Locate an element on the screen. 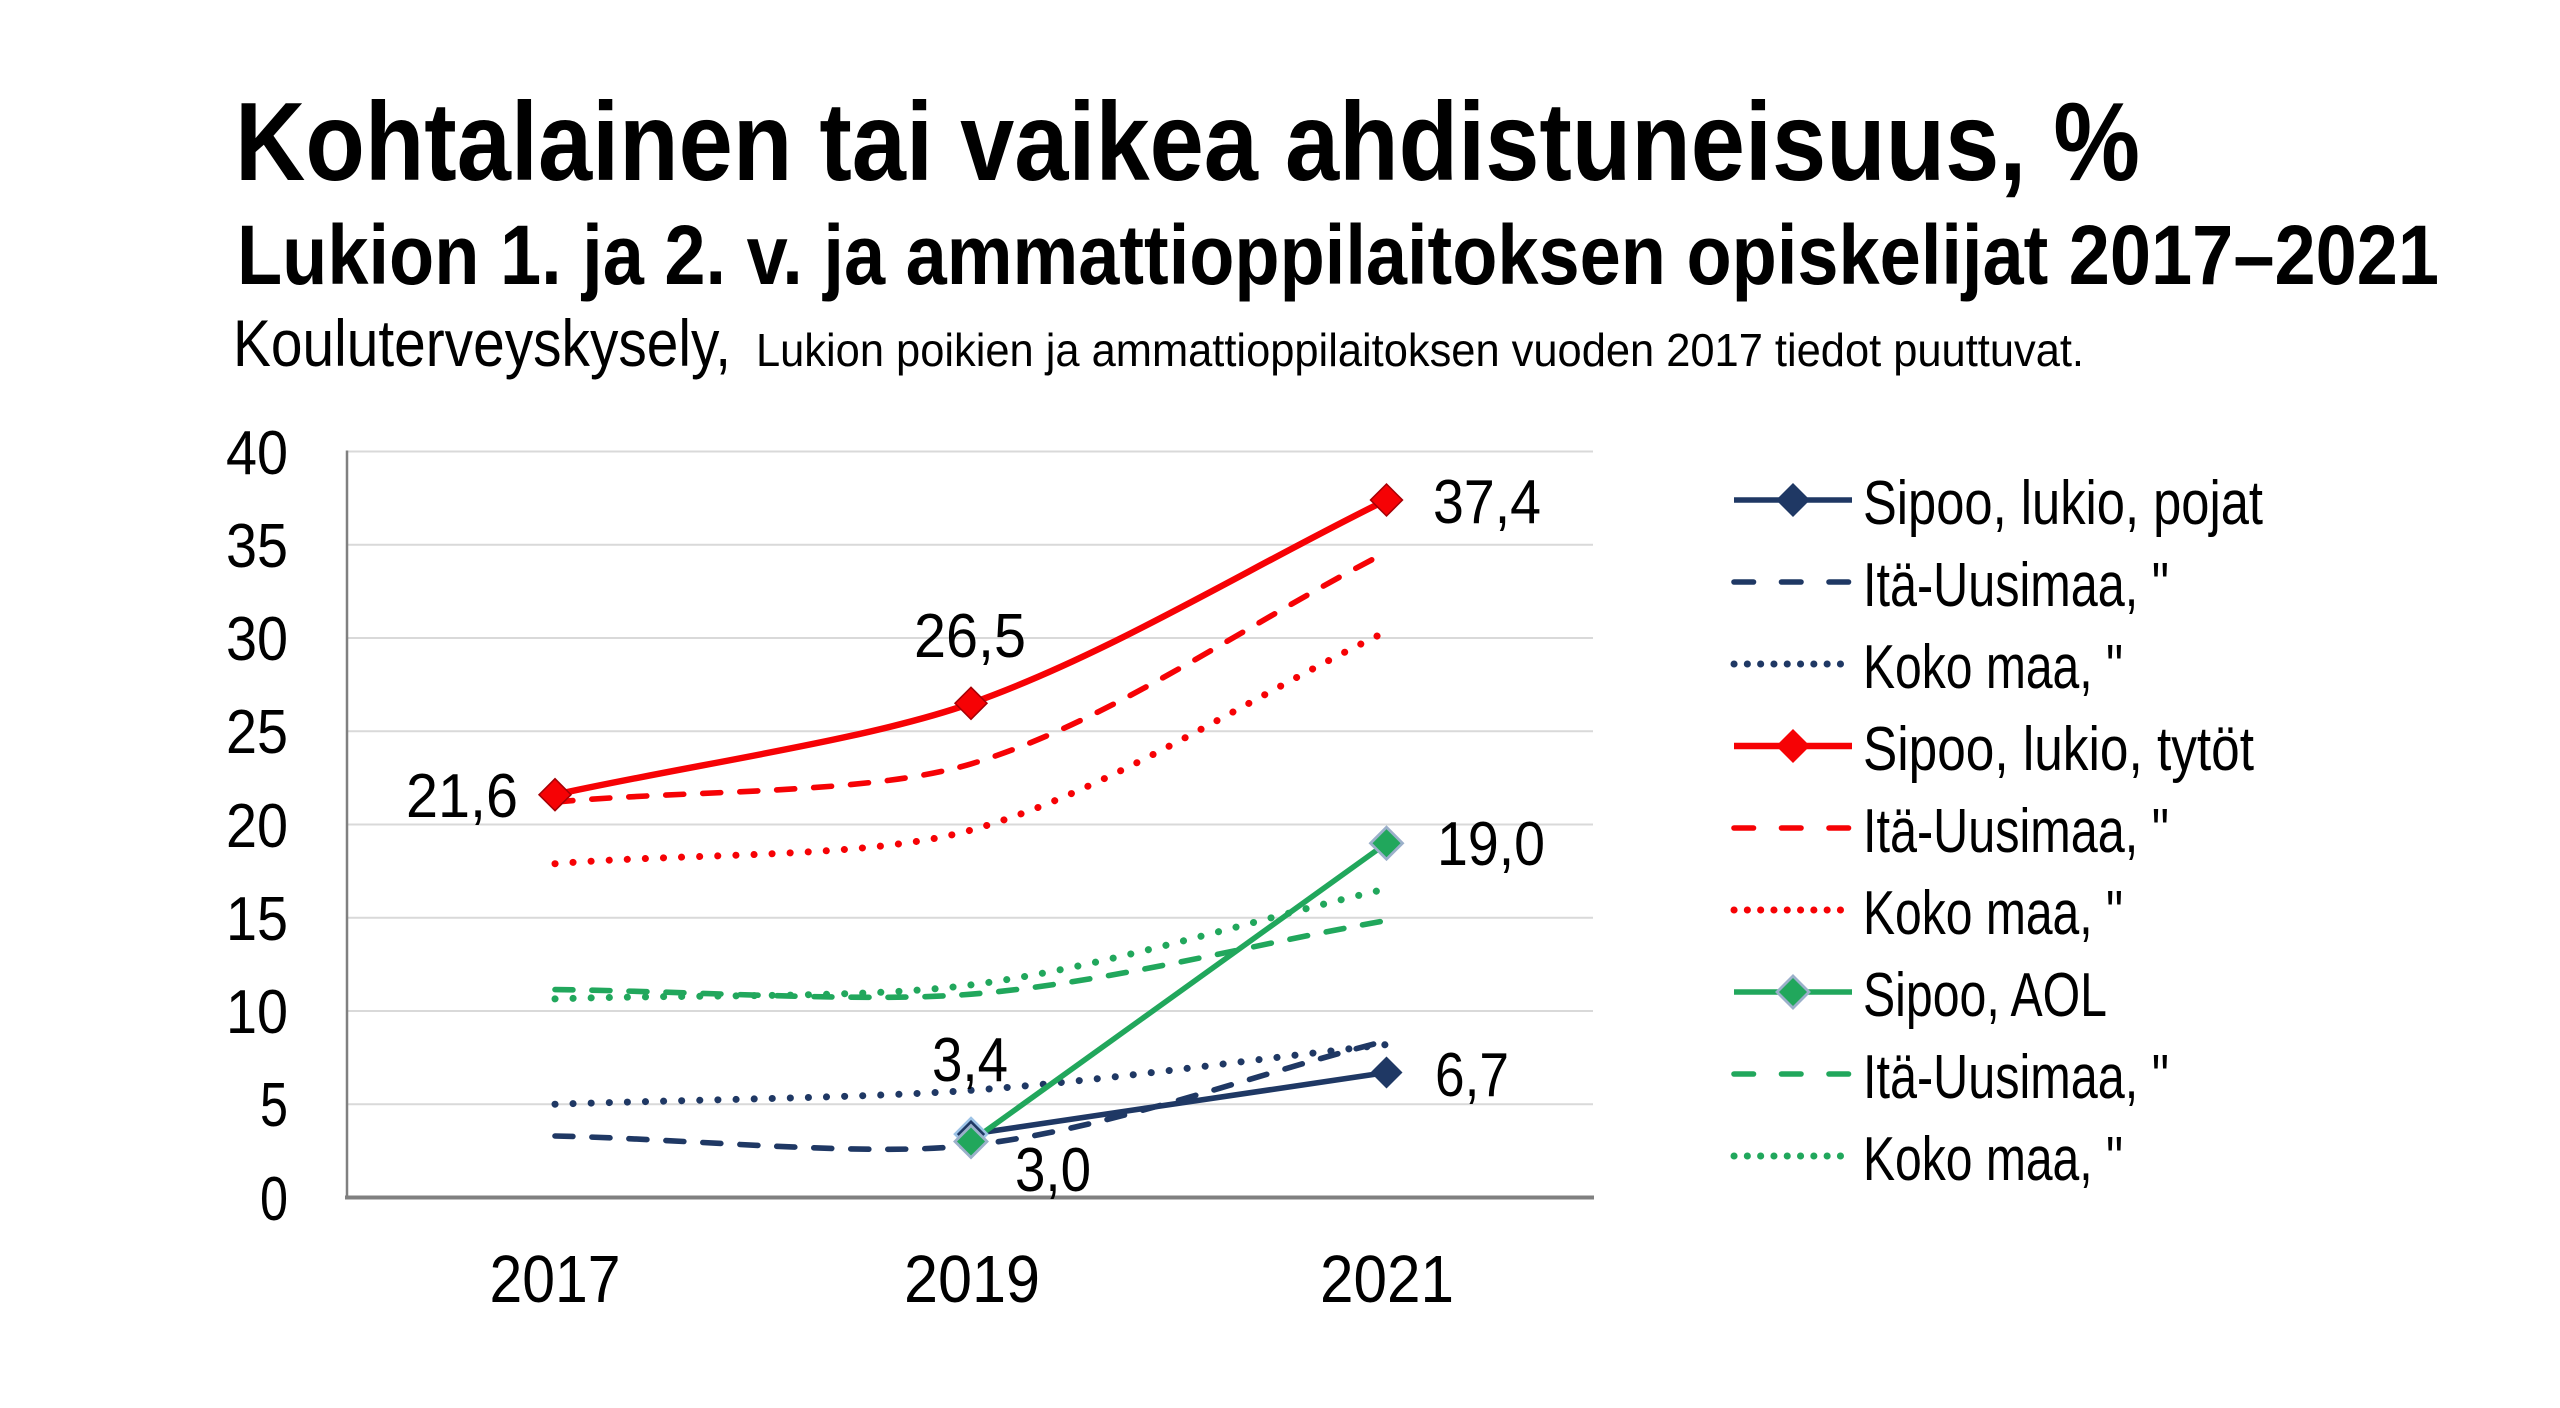 The image size is (2560, 1408). svg-text: Sipoo, lukio, pojat is located at coordinates (2063, 503).